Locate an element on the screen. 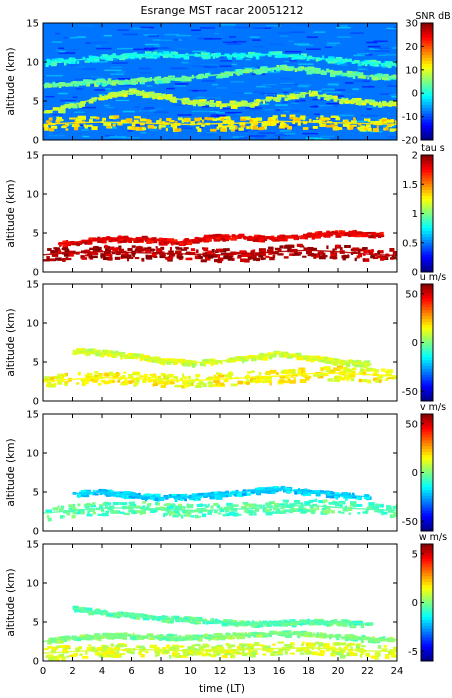 The height and width of the screenshot is (698, 452). colorbar-tick-label: 5 is located at coordinates (415, 554).